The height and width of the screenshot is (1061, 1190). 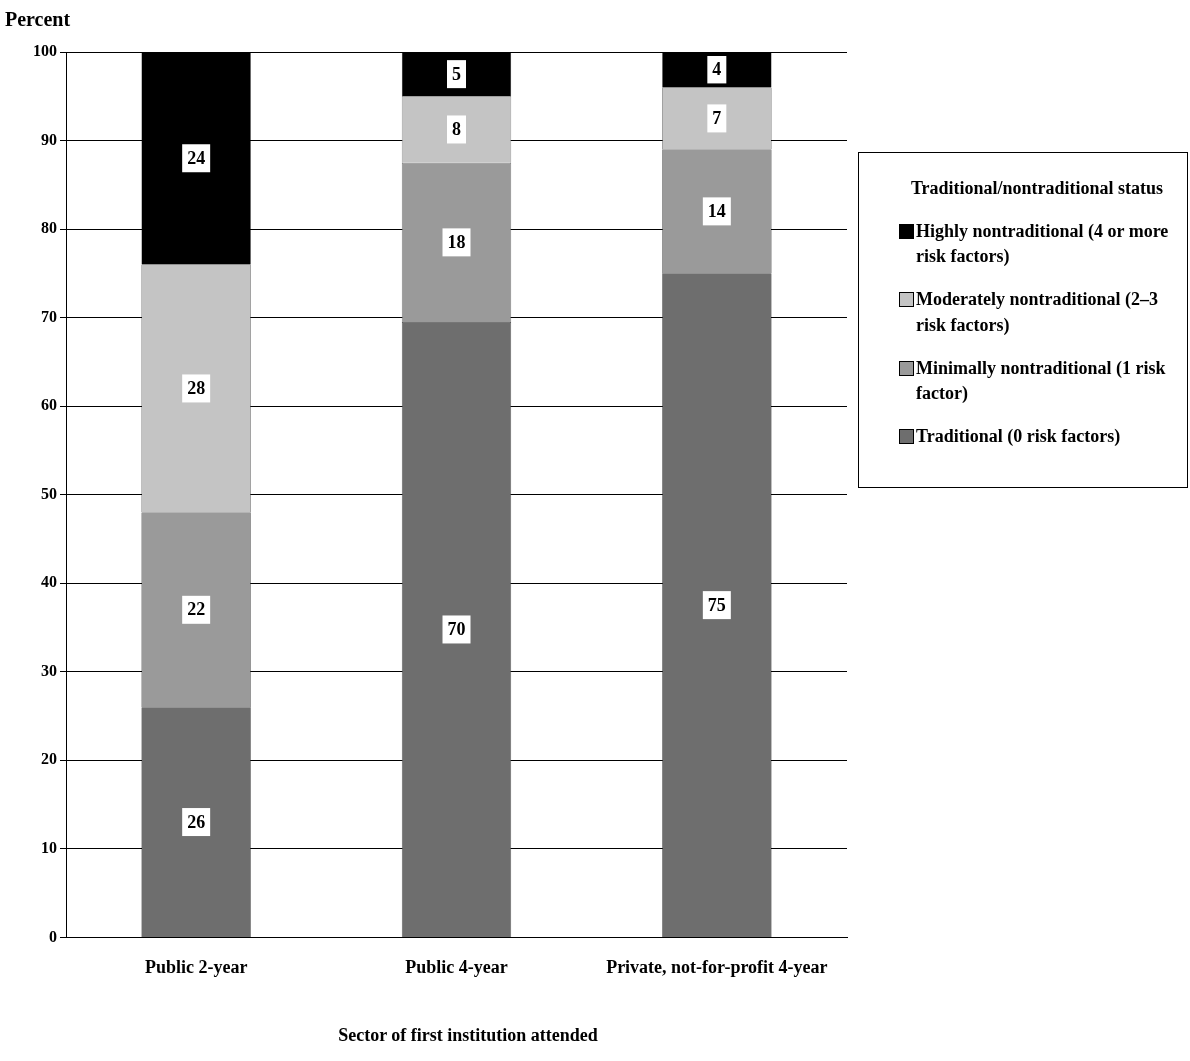 I want to click on x-tick-label: Private, not-for-profit 4-year, so click(x=717, y=966).